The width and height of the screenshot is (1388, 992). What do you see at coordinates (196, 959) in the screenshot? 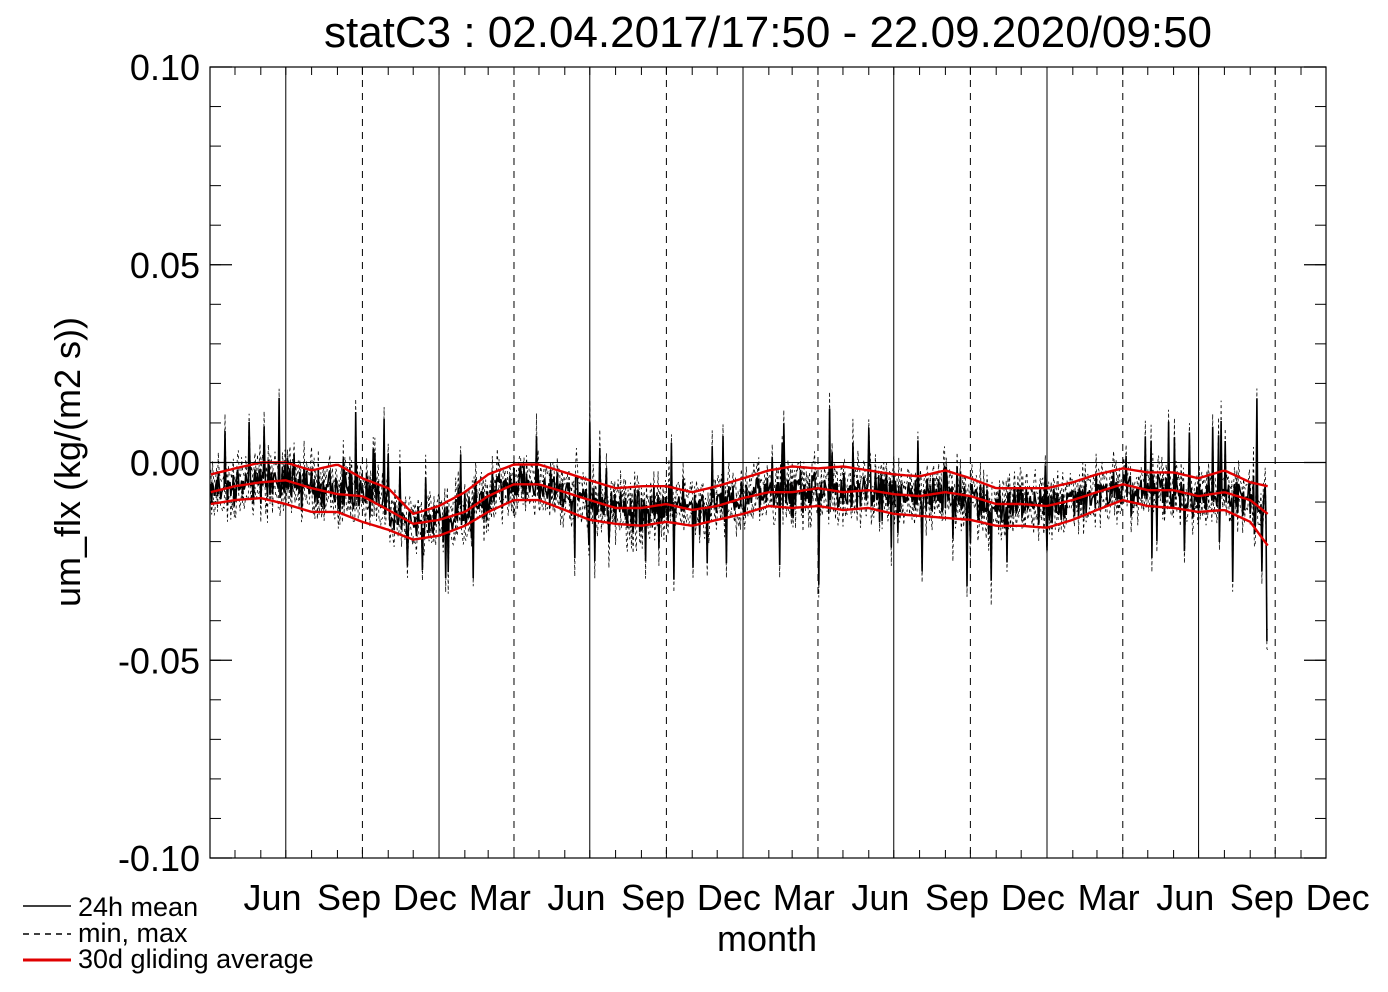
I see `legend-label-average: 30d gliding average` at bounding box center [196, 959].